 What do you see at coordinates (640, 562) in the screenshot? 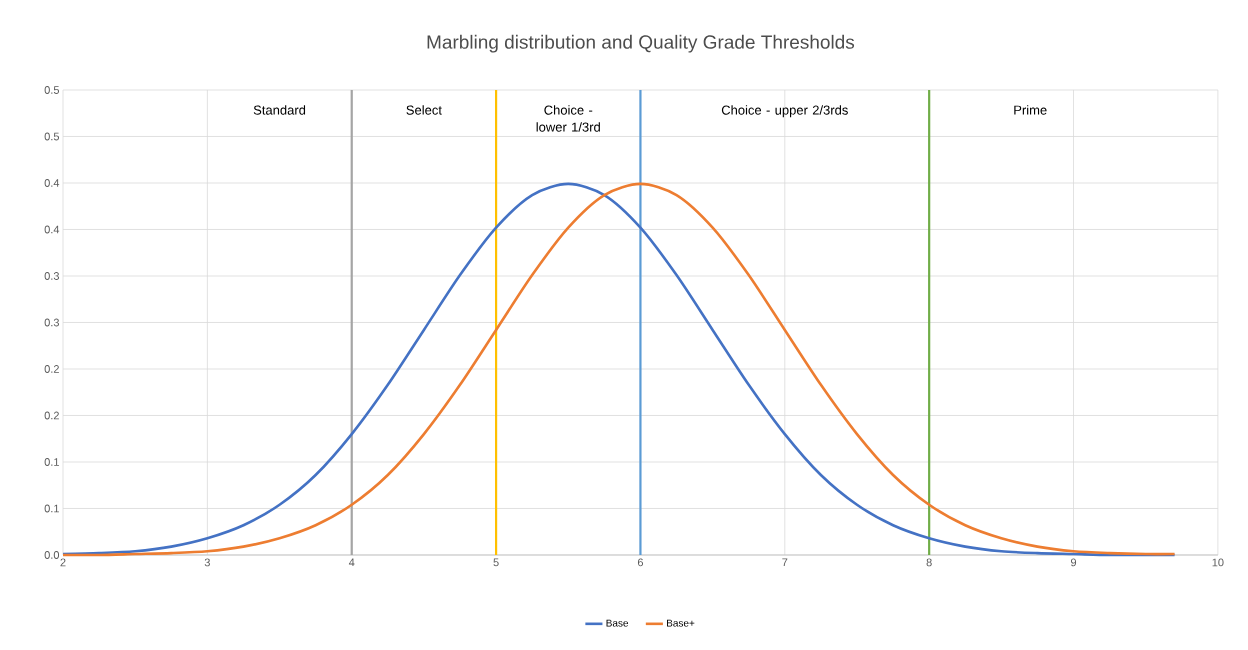
I see `x-tick-label: 6` at bounding box center [640, 562].